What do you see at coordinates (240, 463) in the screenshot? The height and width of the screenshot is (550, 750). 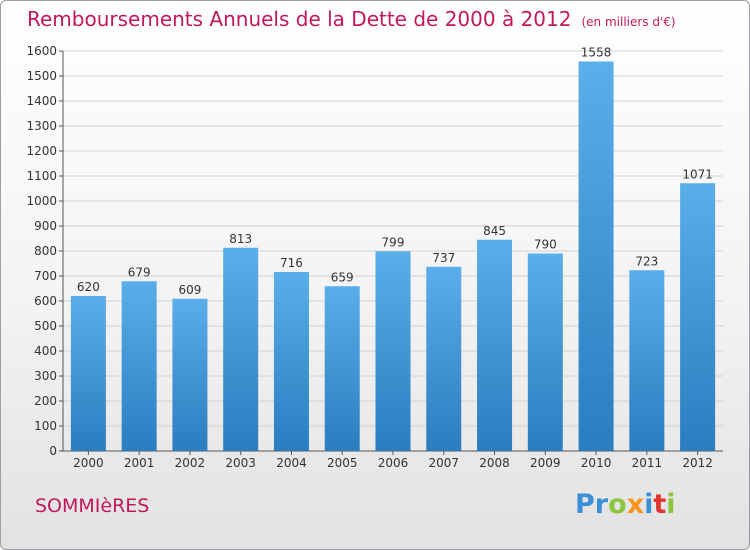 I see `x-tick-label: 2003` at bounding box center [240, 463].